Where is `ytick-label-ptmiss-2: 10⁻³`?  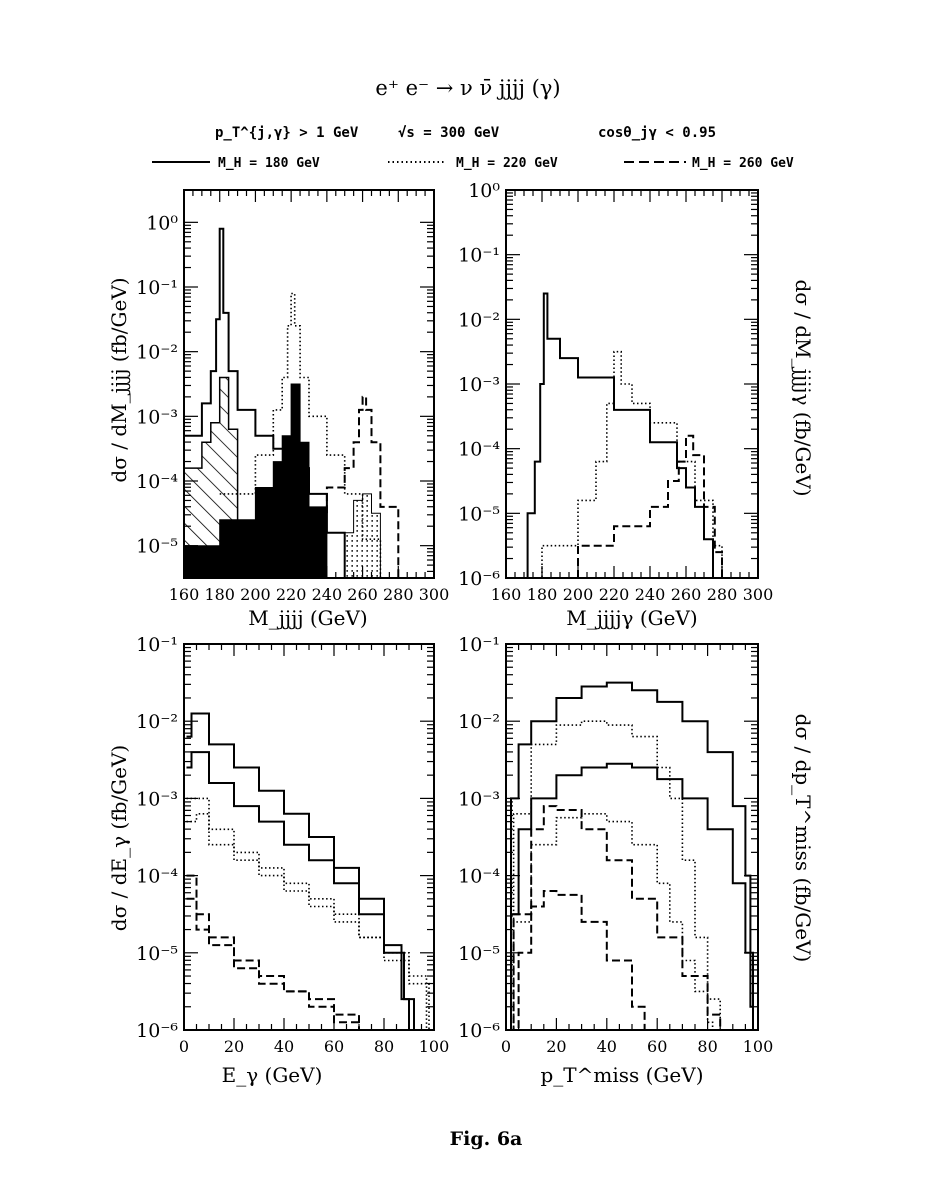 ytick-label-ptmiss-2: 10⁻³ is located at coordinates (479, 799).